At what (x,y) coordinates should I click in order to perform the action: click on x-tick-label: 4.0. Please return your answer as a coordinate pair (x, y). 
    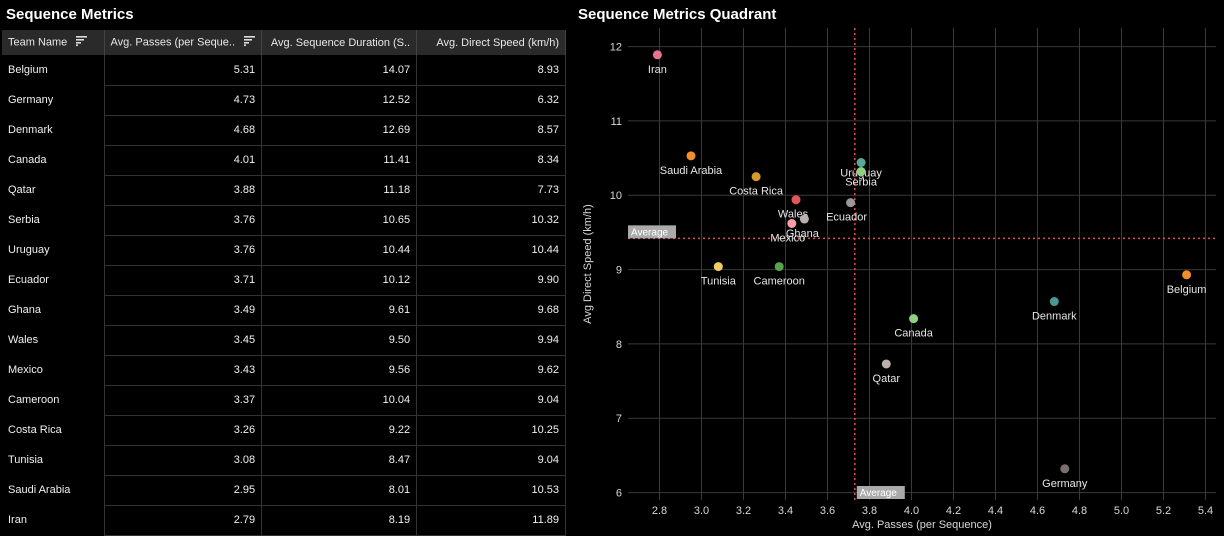
    Looking at the image, I should click on (911, 511).